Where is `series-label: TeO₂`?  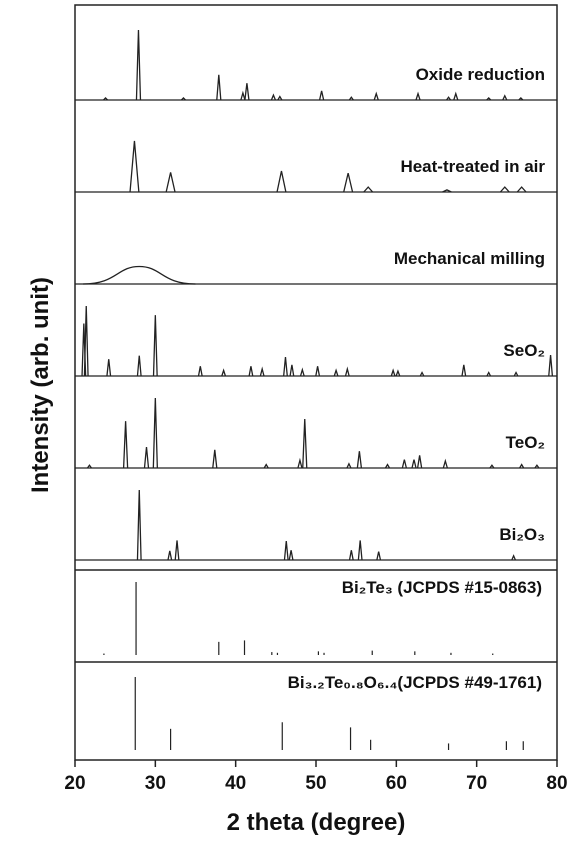 series-label: TeO₂ is located at coordinates (525, 442).